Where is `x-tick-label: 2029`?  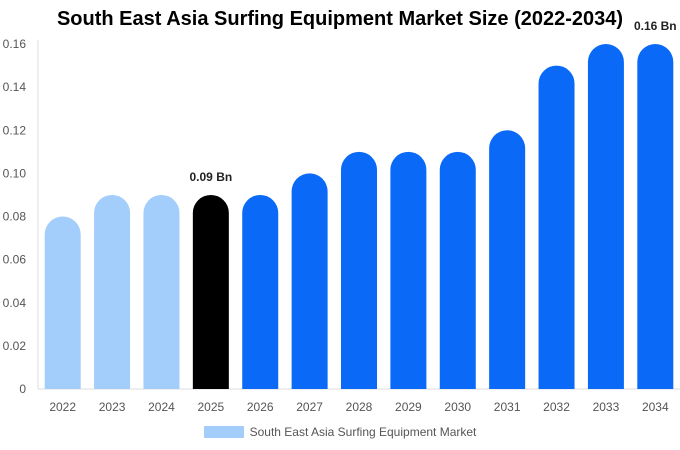
x-tick-label: 2029 is located at coordinates (408, 407).